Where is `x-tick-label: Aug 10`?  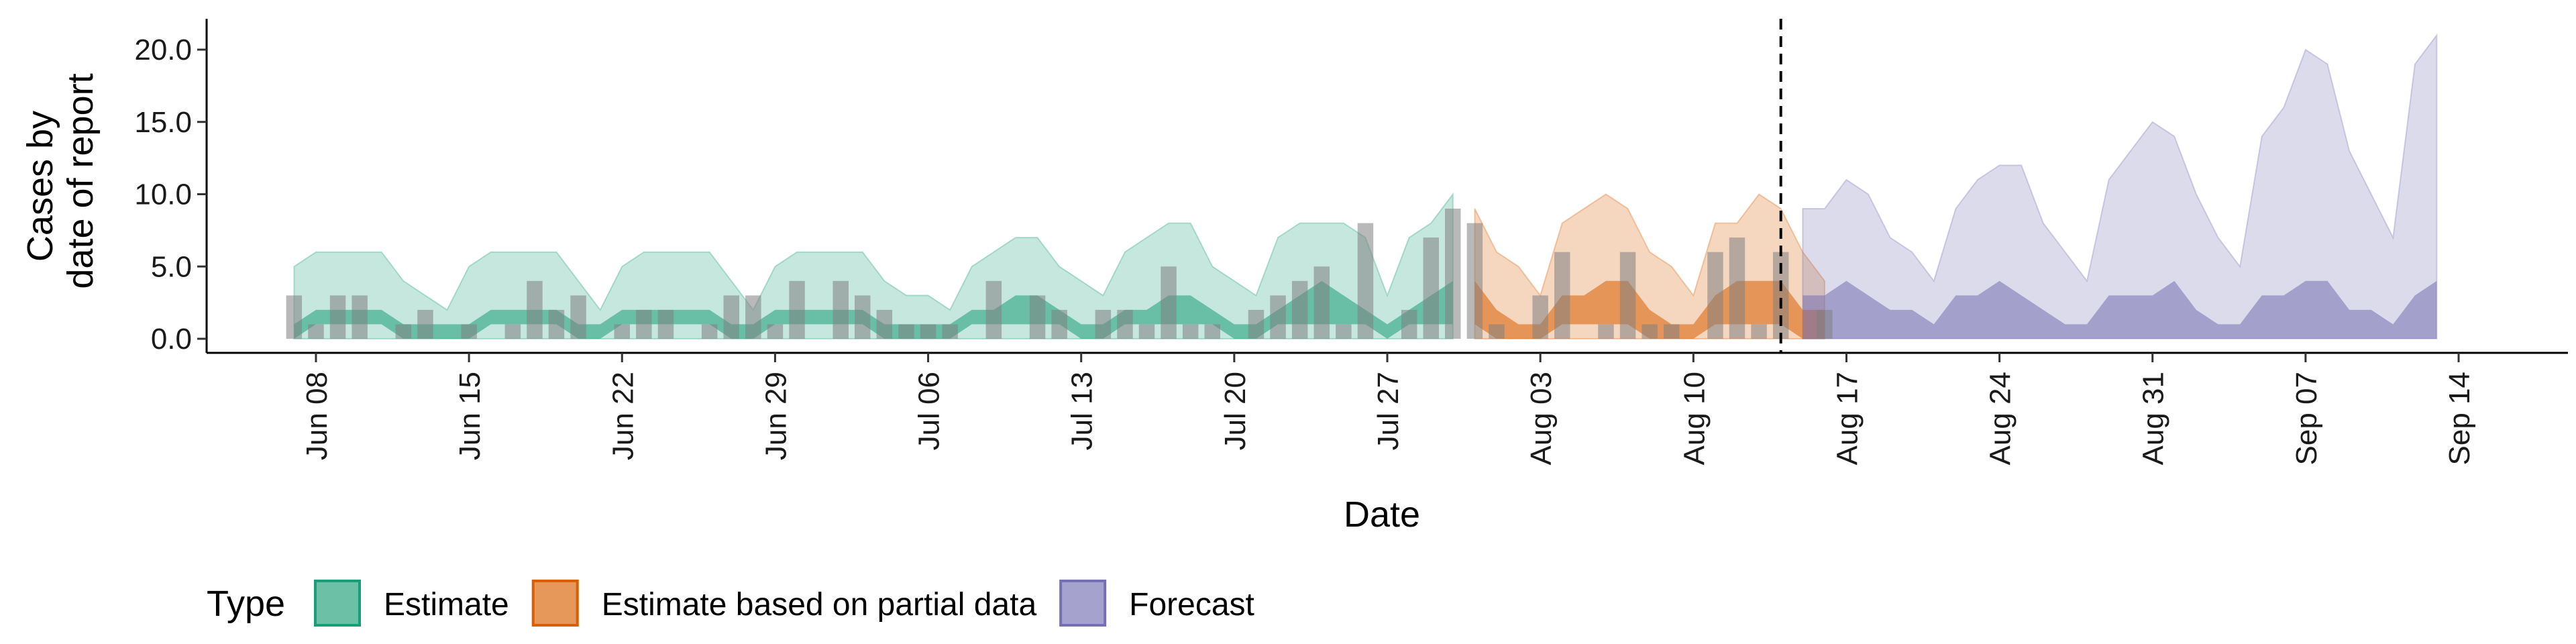 x-tick-label: Aug 10 is located at coordinates (1694, 418).